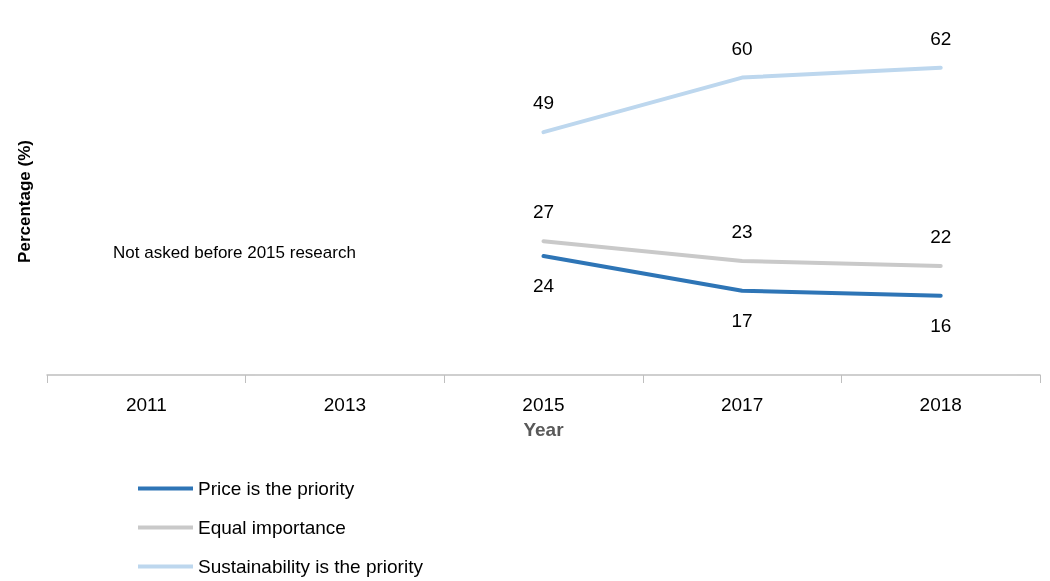  Describe the element at coordinates (941, 38) in the screenshot. I see `data-label: 62` at that location.